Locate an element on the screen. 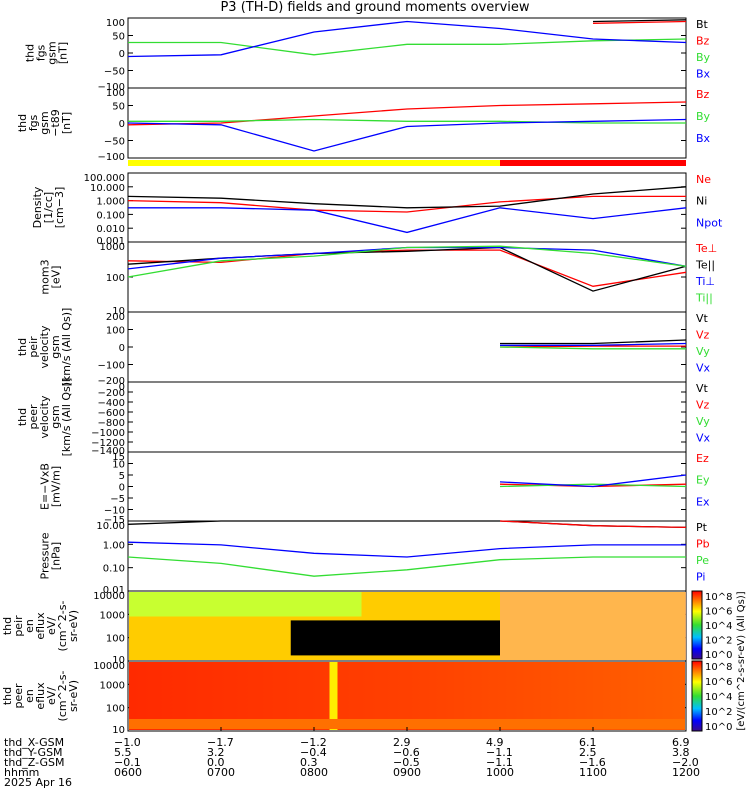 Image resolution: width=750 pixels, height=800 pixels. peer-spectrogram is located at coordinates (407, 696).